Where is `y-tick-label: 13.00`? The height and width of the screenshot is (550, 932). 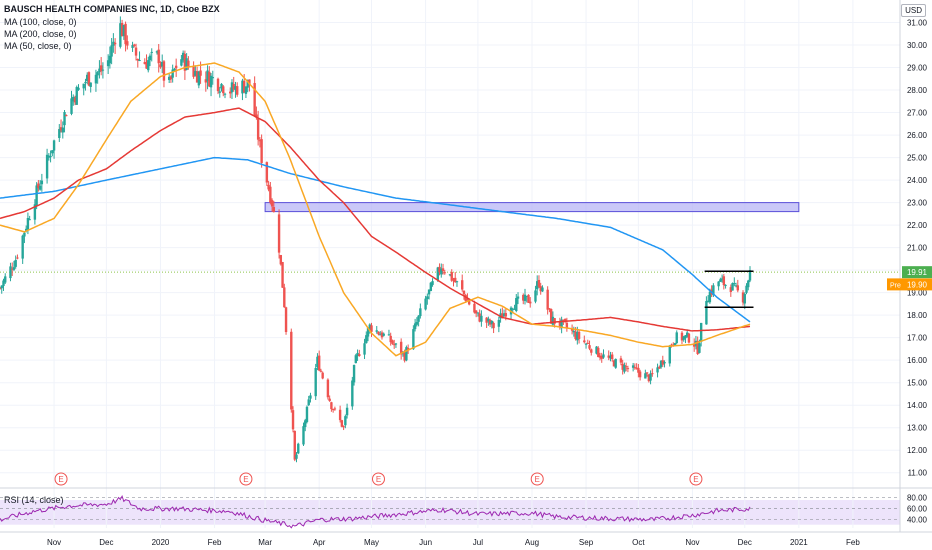 y-tick-label: 13.00 is located at coordinates (917, 428).